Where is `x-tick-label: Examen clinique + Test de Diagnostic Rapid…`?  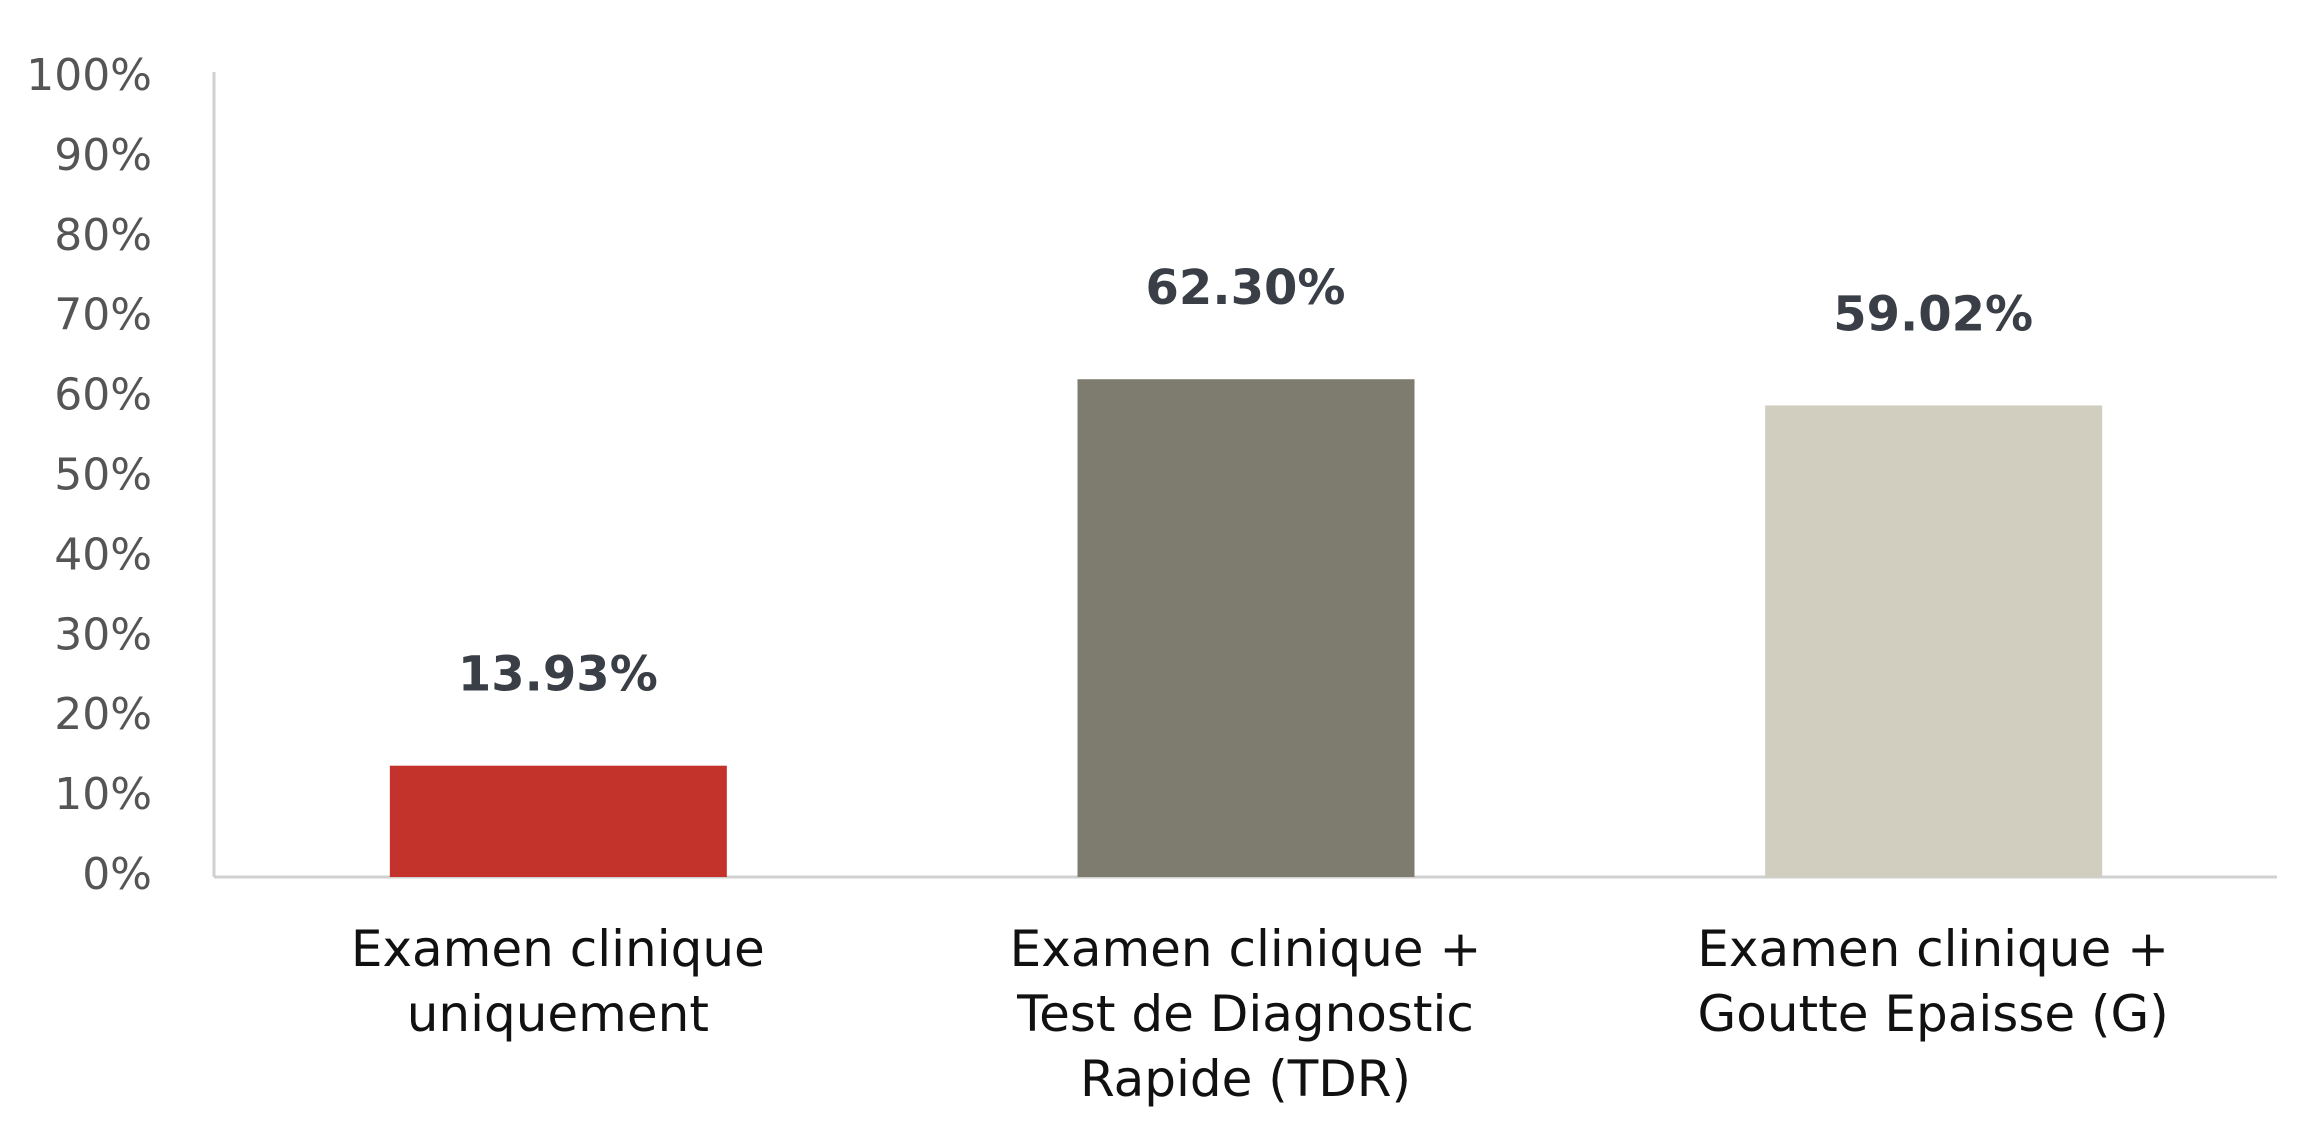 x-tick-label: Examen clinique + Test de Diagnostic Rapid… is located at coordinates (1246, 1014).